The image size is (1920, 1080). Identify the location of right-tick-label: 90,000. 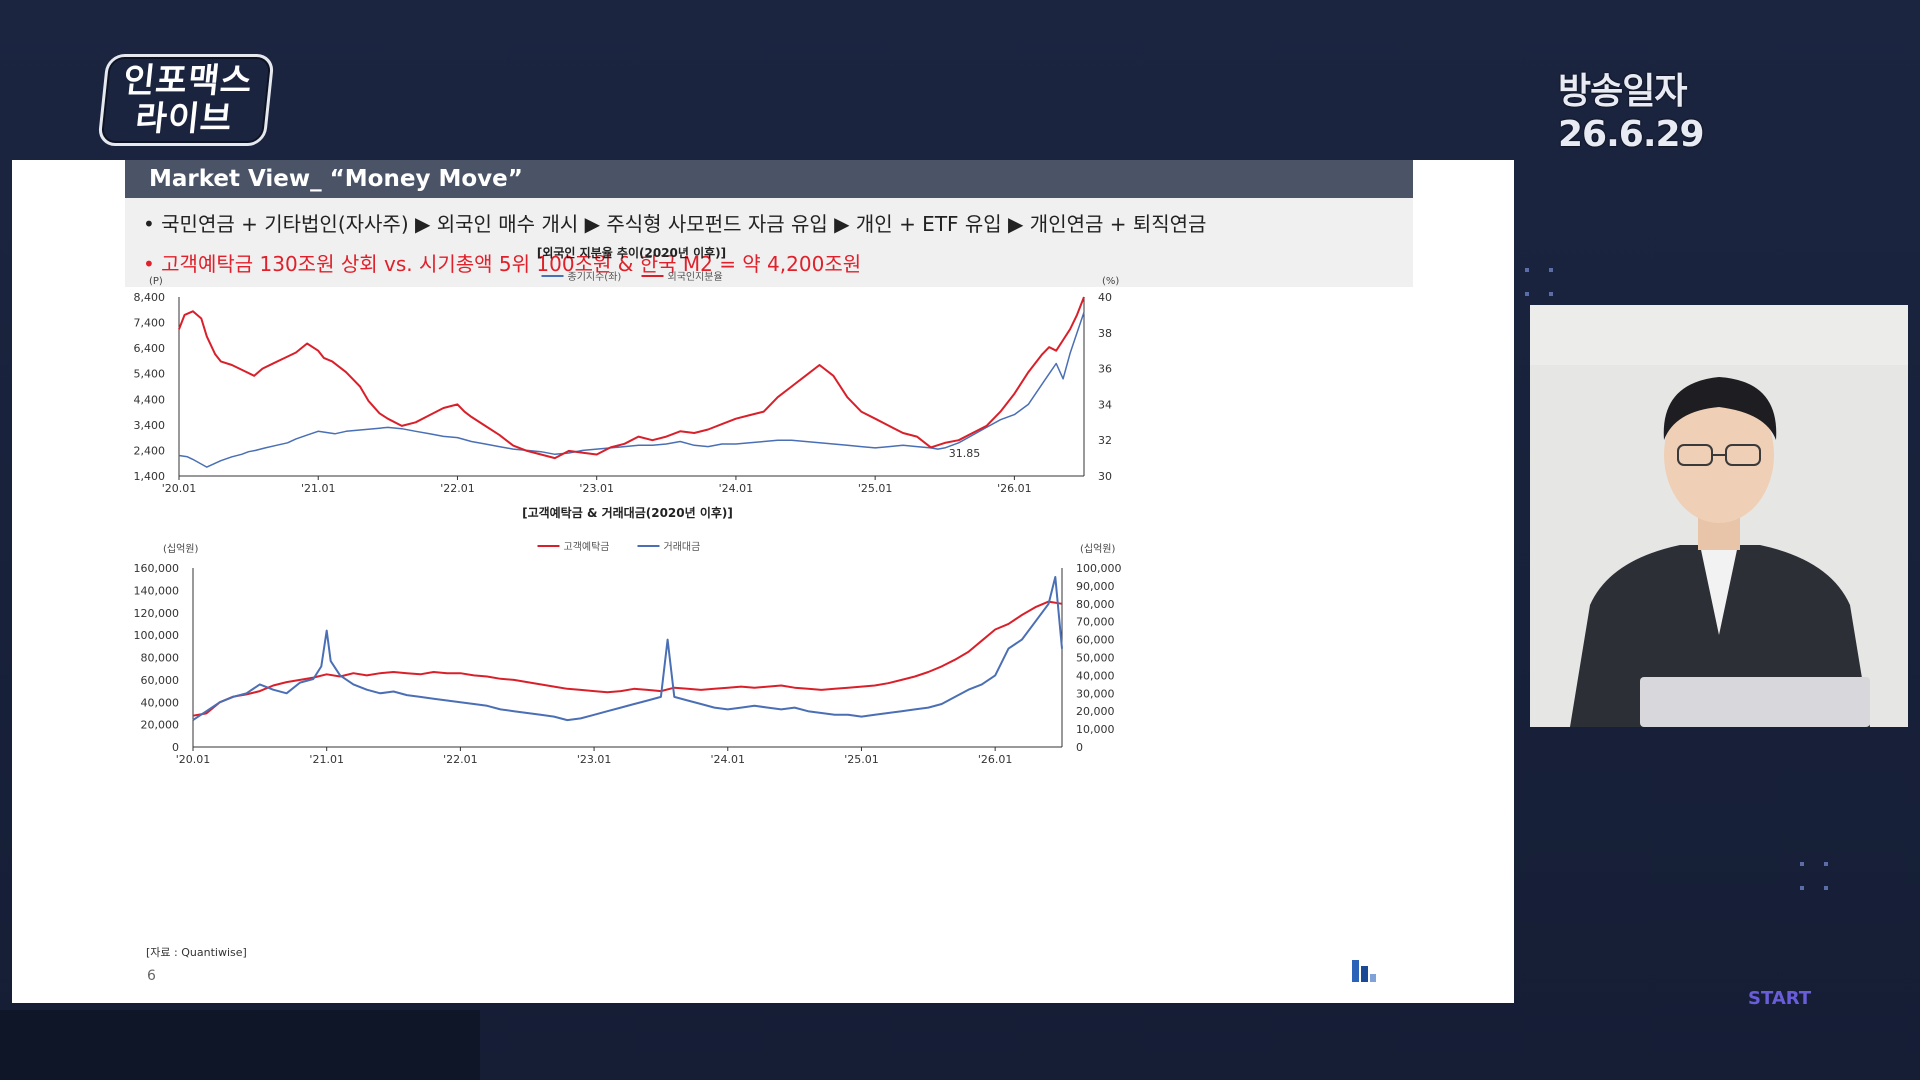
(1095, 586).